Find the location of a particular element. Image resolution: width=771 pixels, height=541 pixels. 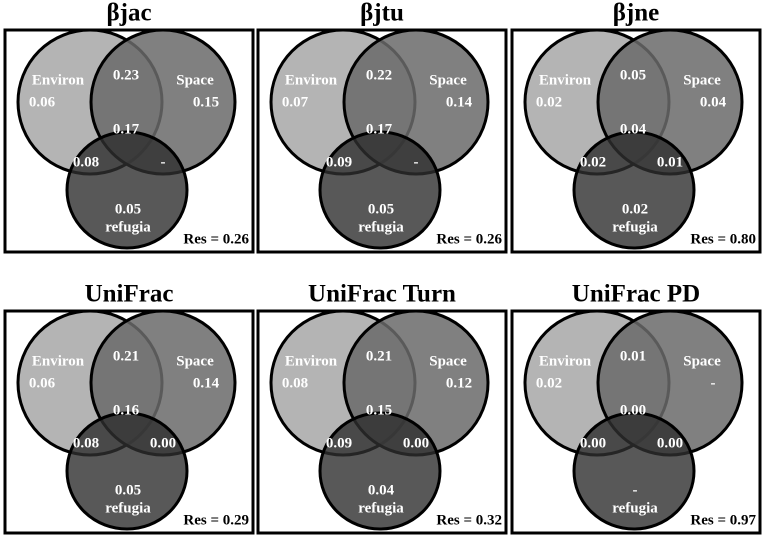

panel-title: βjne is located at coordinates (636, 13).